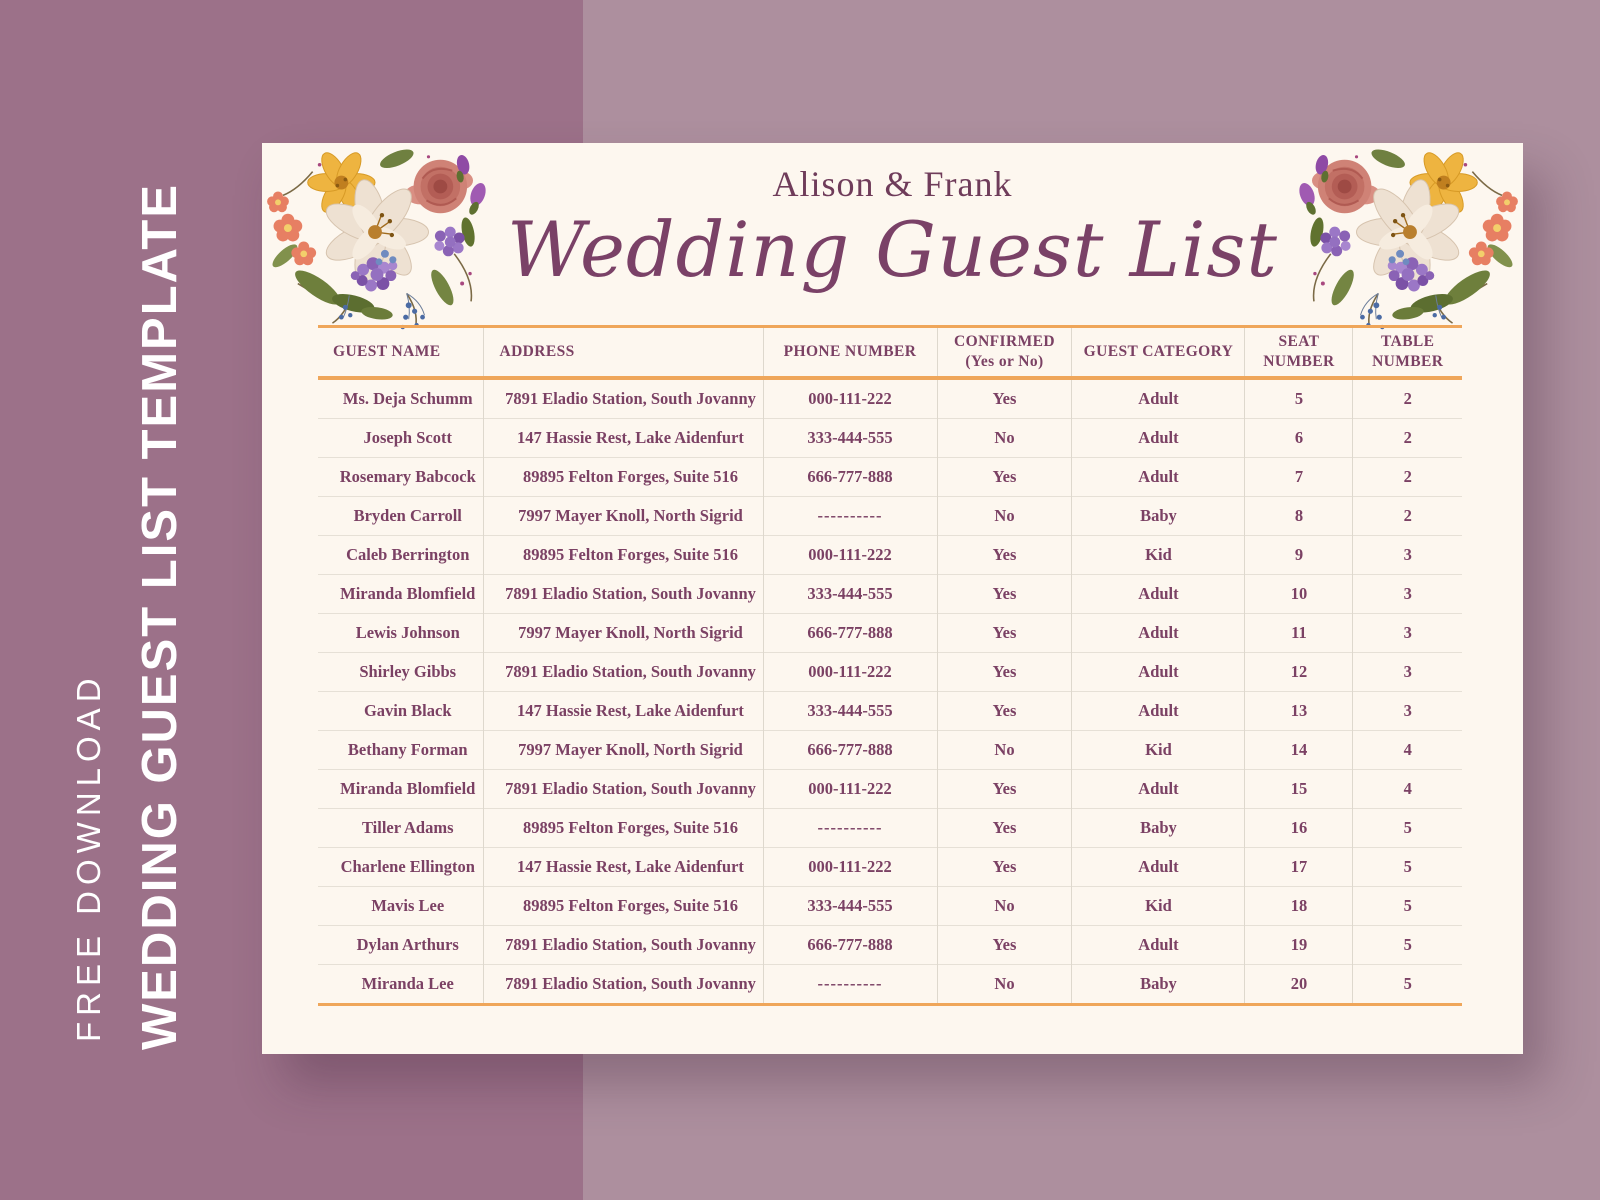 This screenshot has height=1200, width=1600. I want to click on cell-guest-name: Gavin Black, so click(401, 711).